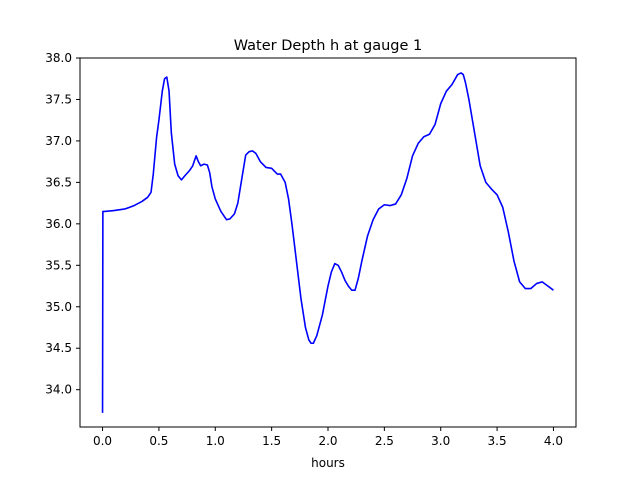 This screenshot has width=640, height=480. I want to click on x-tick-label: 0.0, so click(102, 441).